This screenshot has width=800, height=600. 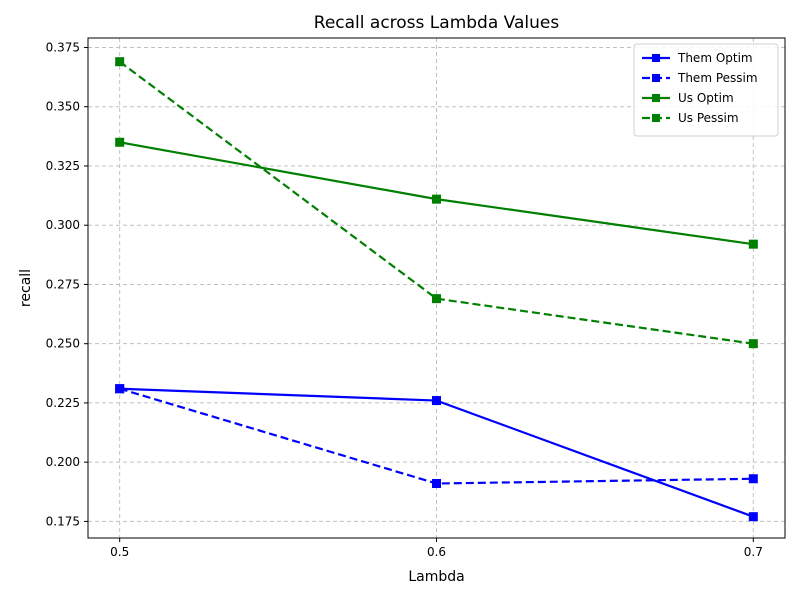 What do you see at coordinates (63, 166) in the screenshot?
I see `y-tick-label: 0.325` at bounding box center [63, 166].